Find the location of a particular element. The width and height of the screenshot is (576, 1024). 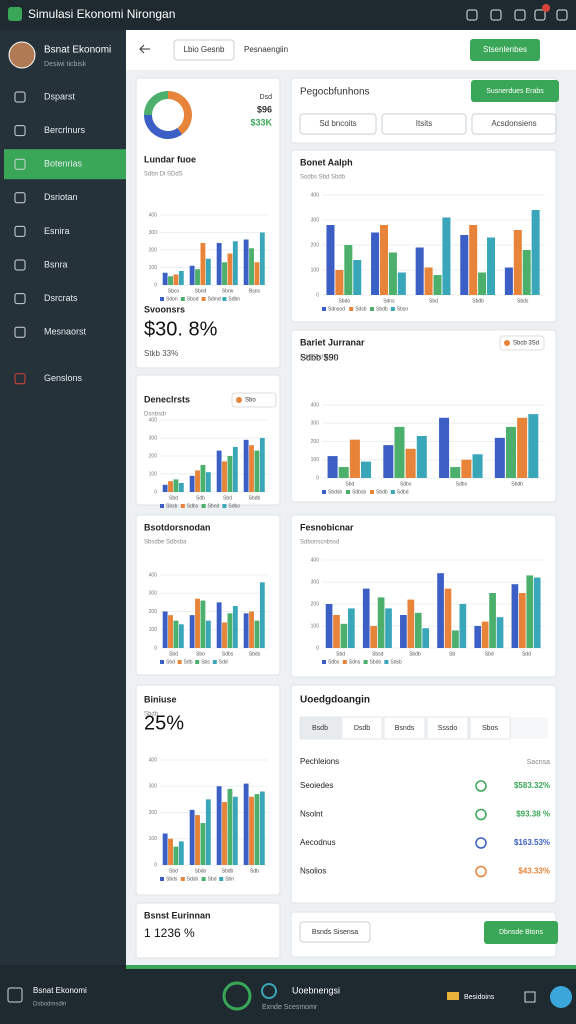

nav-item: Esnira is located at coordinates (57, 231).